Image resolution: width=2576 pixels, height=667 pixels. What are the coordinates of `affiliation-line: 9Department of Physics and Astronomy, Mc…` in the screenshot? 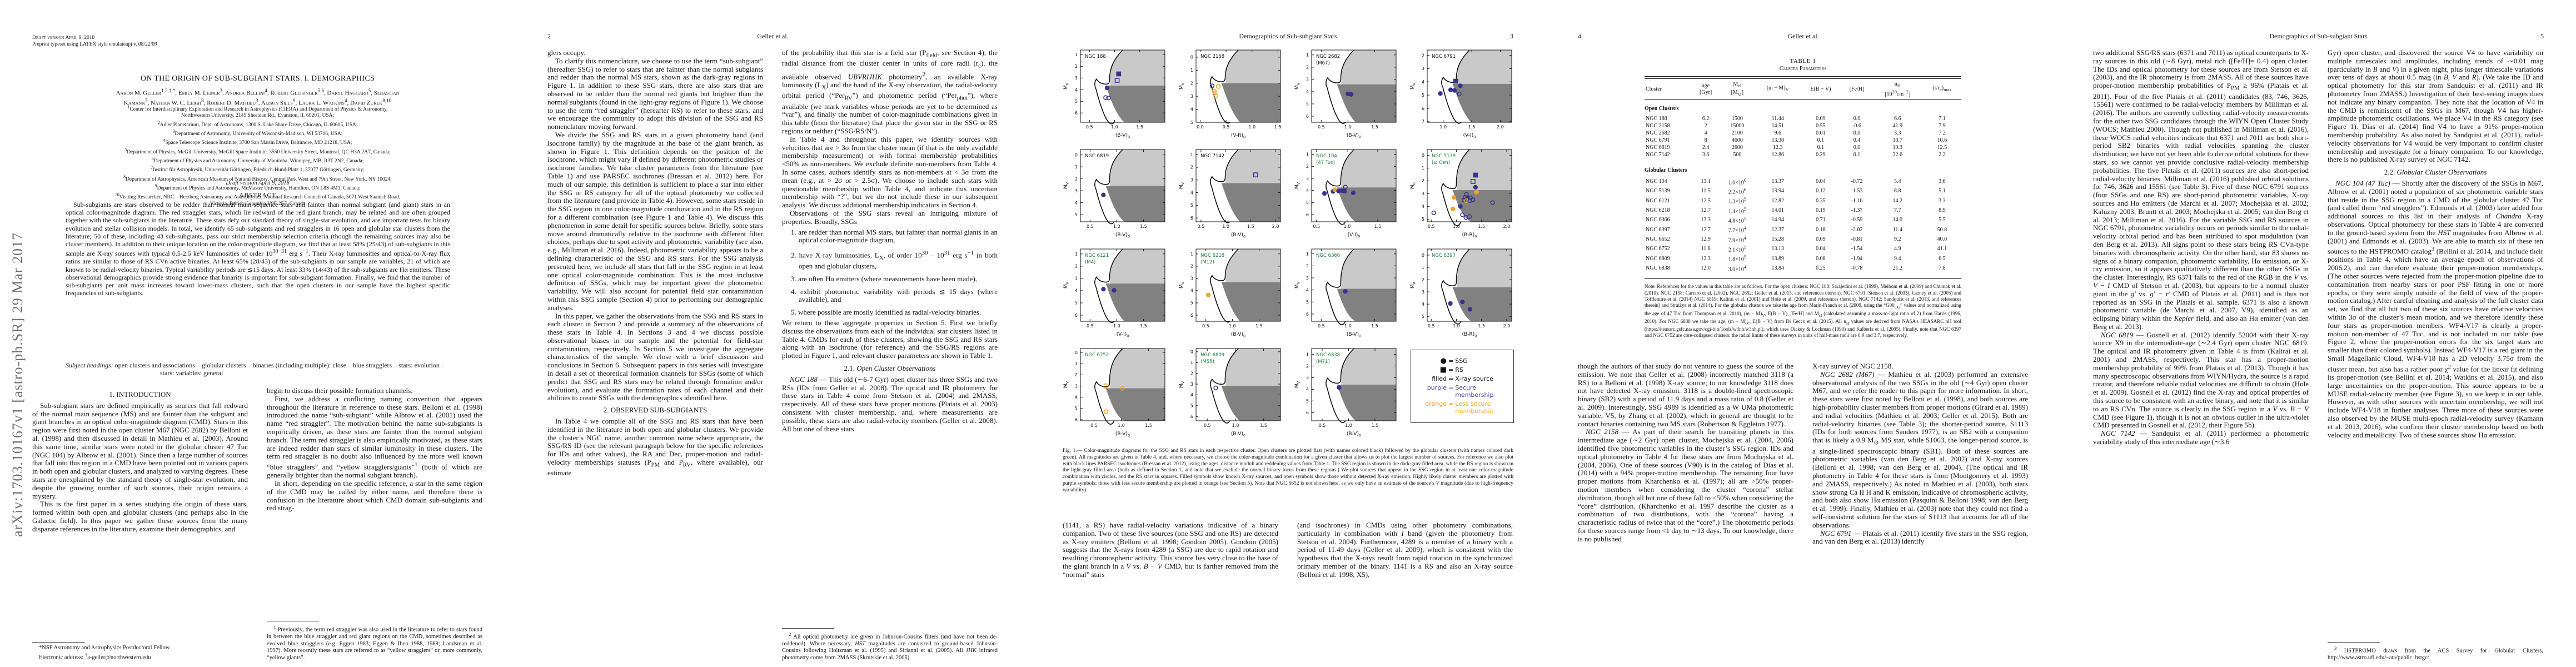 It's located at (258, 187).